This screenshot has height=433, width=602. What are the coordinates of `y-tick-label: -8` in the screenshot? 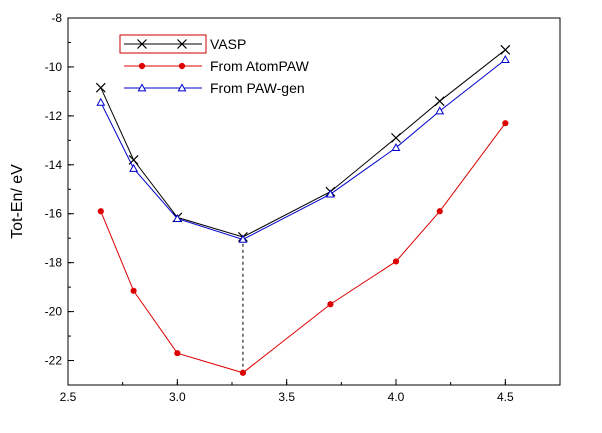 It's located at (56, 18).